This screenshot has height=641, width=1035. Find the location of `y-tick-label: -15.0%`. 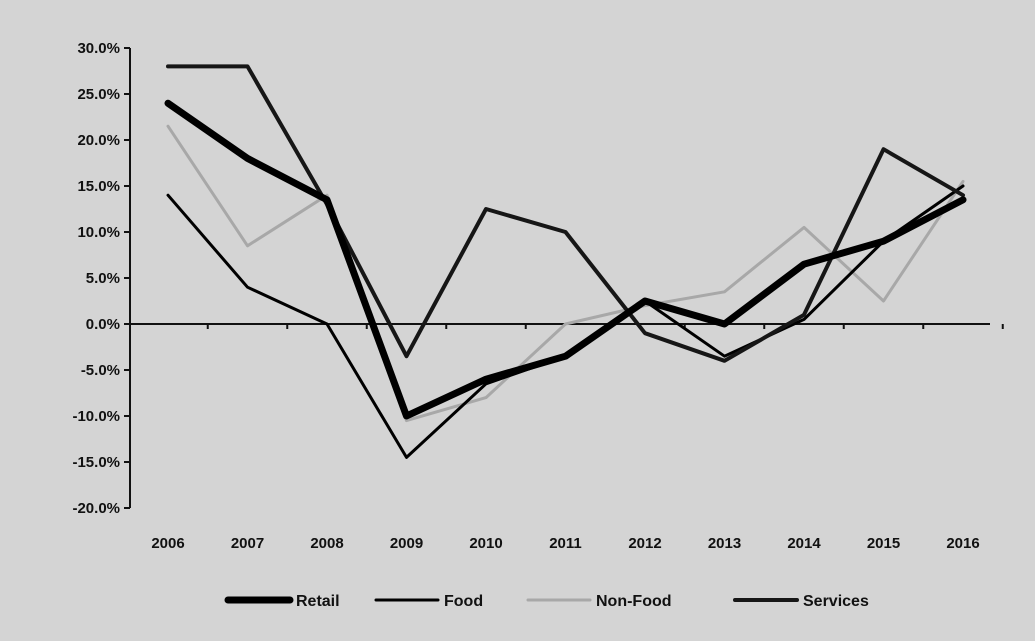

y-tick-label: -15.0% is located at coordinates (96, 462).